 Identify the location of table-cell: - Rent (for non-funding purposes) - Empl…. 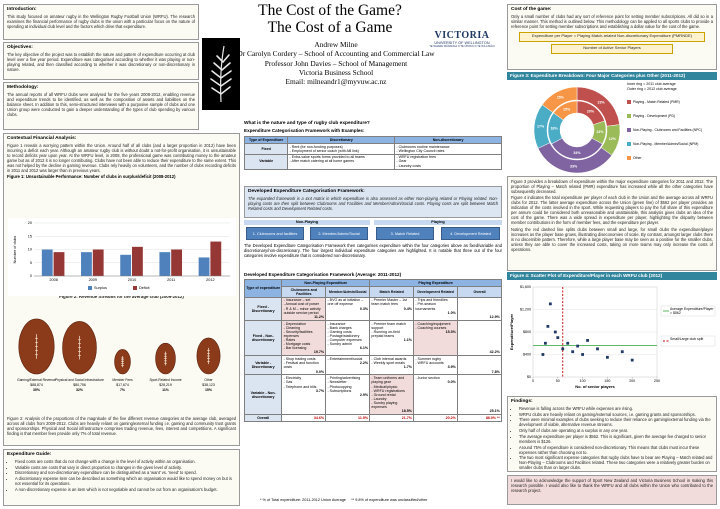
(341, 148).